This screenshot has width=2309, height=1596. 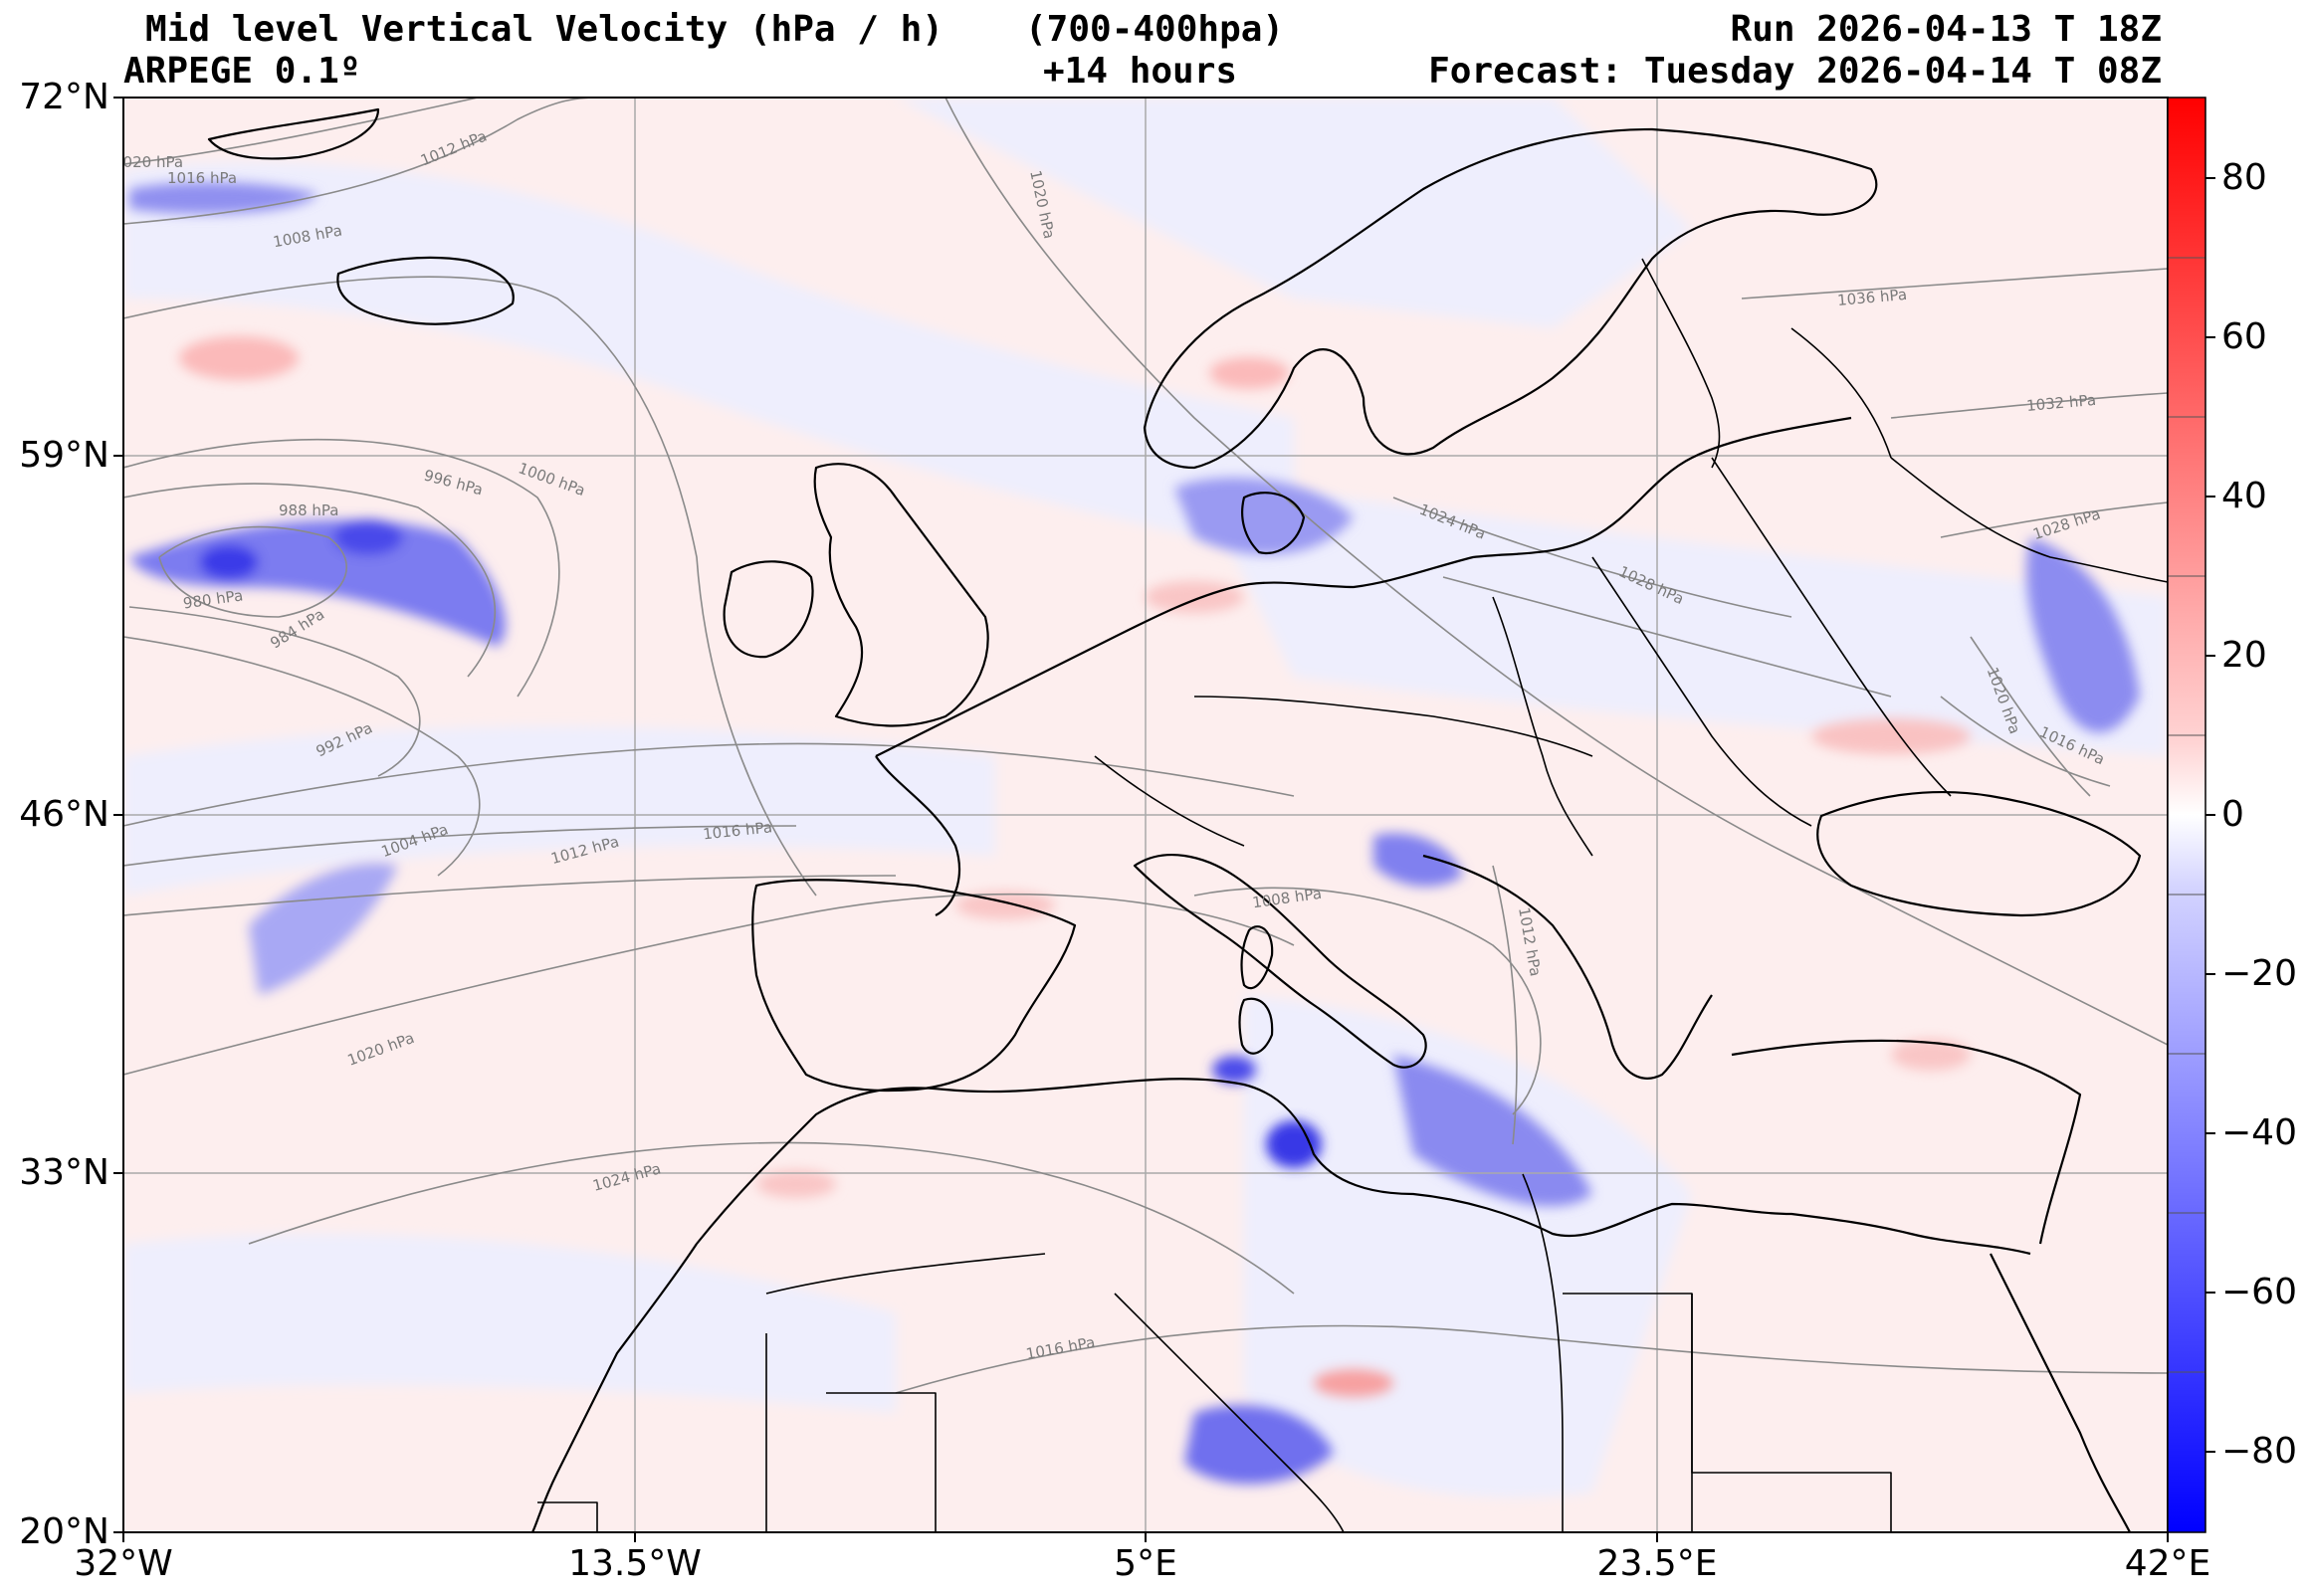 I want to click on lat-label: 59°N, so click(x=64, y=455).